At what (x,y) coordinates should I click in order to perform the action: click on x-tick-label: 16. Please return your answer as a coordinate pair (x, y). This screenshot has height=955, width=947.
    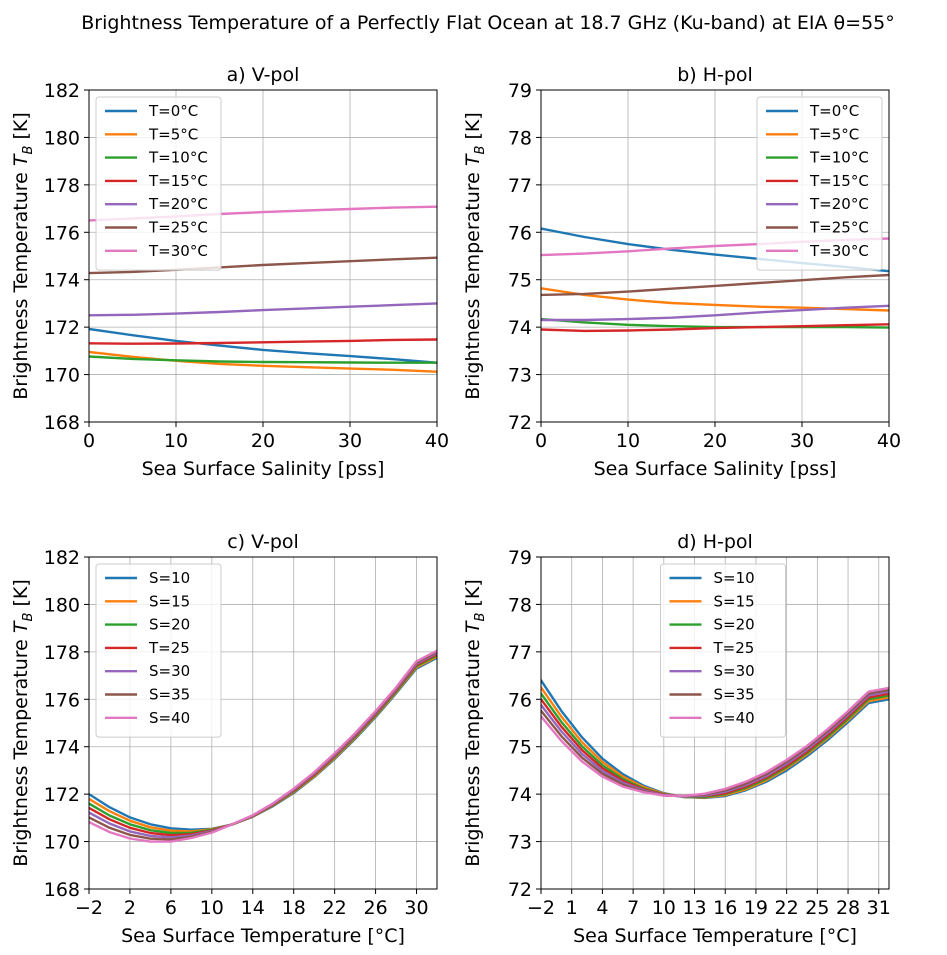
    Looking at the image, I should click on (725, 908).